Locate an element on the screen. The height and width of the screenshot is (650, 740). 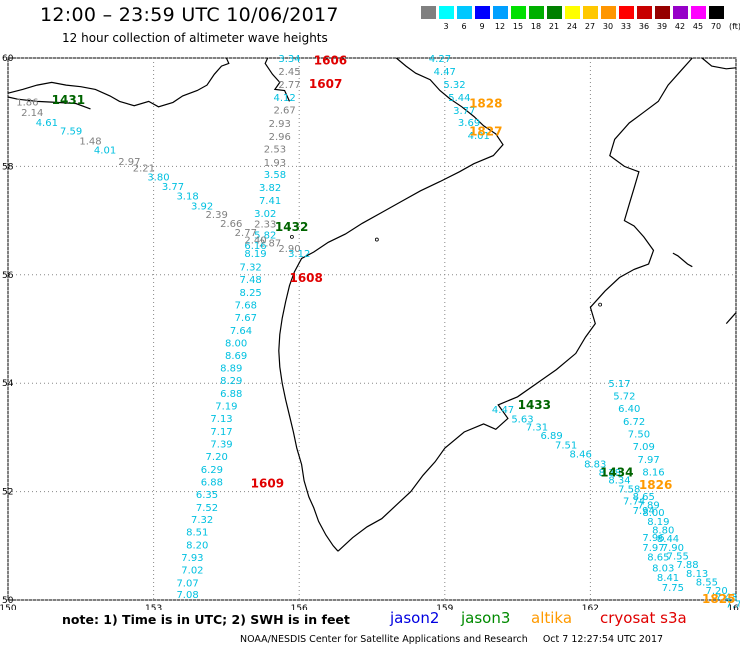
wave-height-value: 8.19 is located at coordinates (658, 522).